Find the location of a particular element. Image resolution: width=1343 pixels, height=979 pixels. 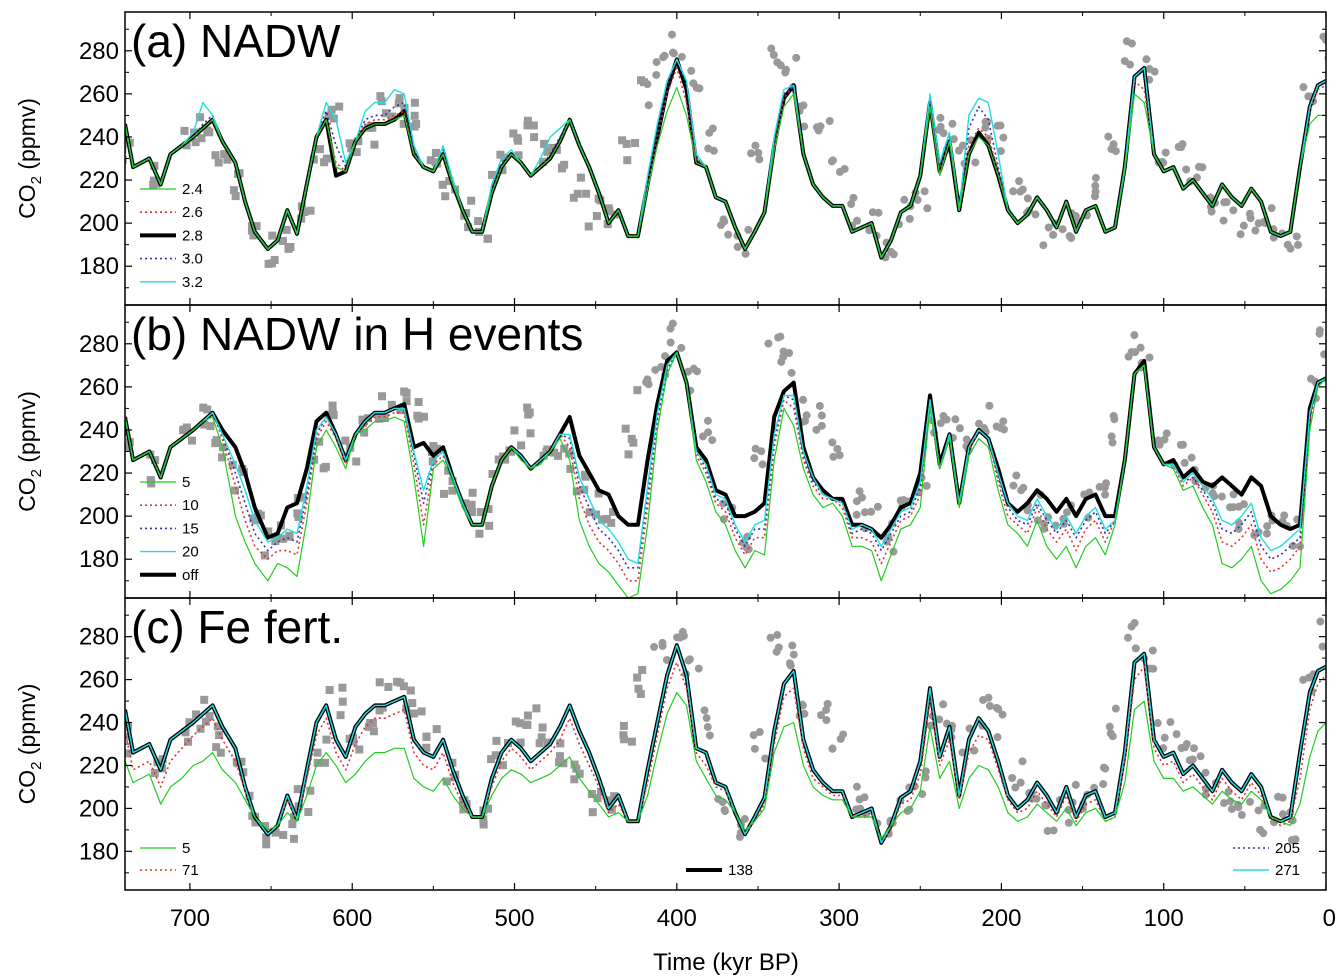

legend-label: 20 is located at coordinates (190, 552).